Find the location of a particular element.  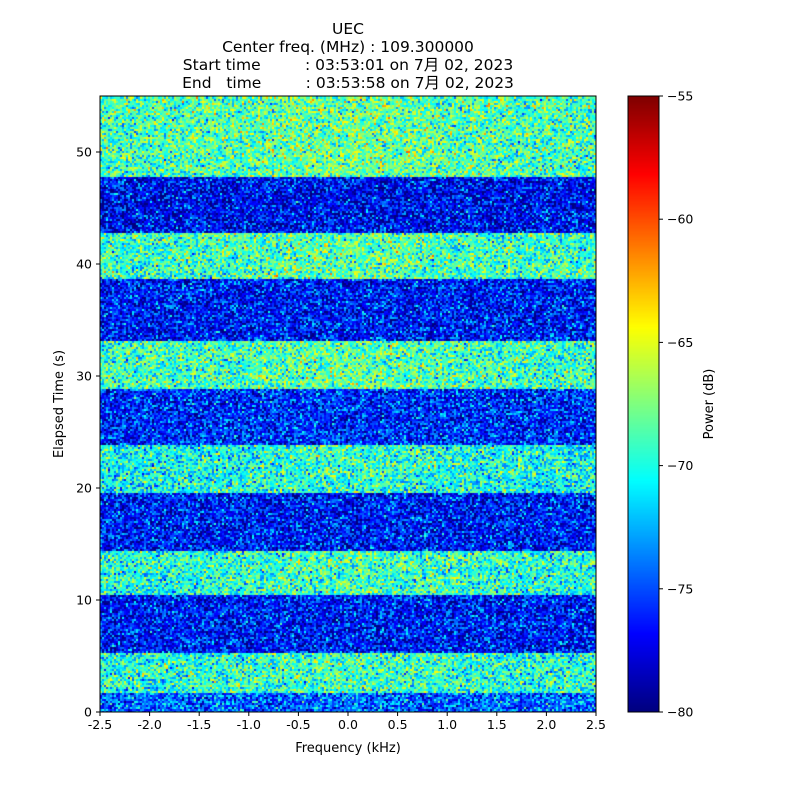

x-tick-label: 1.0 is located at coordinates (447, 724).